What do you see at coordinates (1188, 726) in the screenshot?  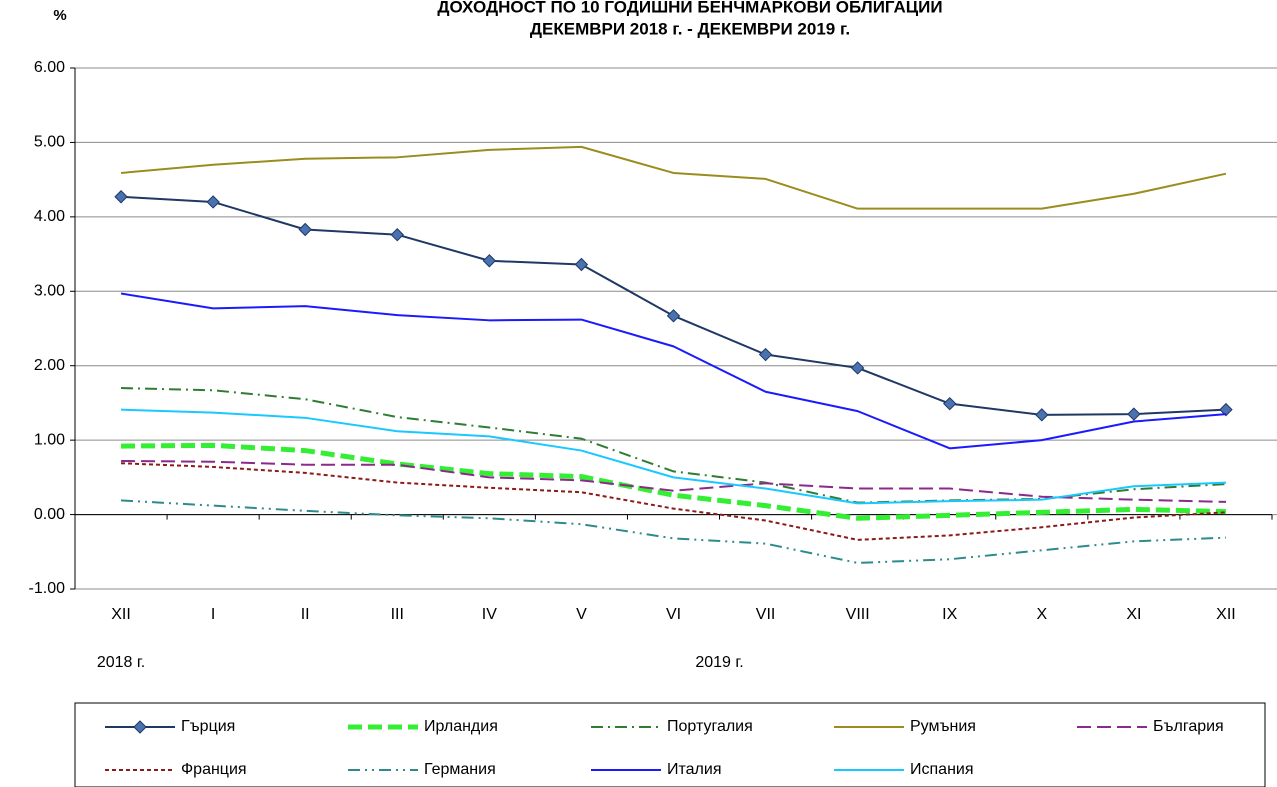 I see `legend-label: България` at bounding box center [1188, 726].